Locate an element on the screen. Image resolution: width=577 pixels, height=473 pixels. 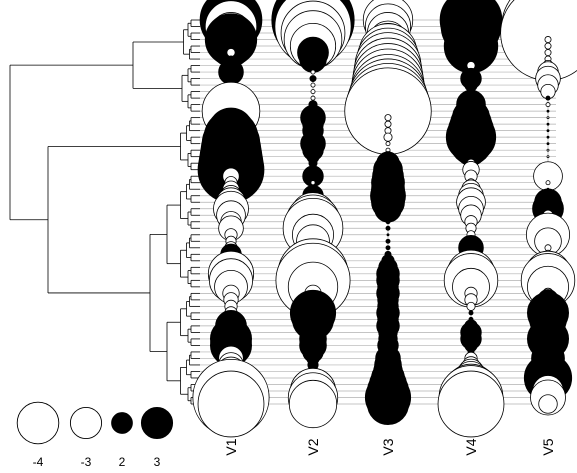
column-labels: V1 V2 V3 V4 V5 is located at coordinates (389, 446).